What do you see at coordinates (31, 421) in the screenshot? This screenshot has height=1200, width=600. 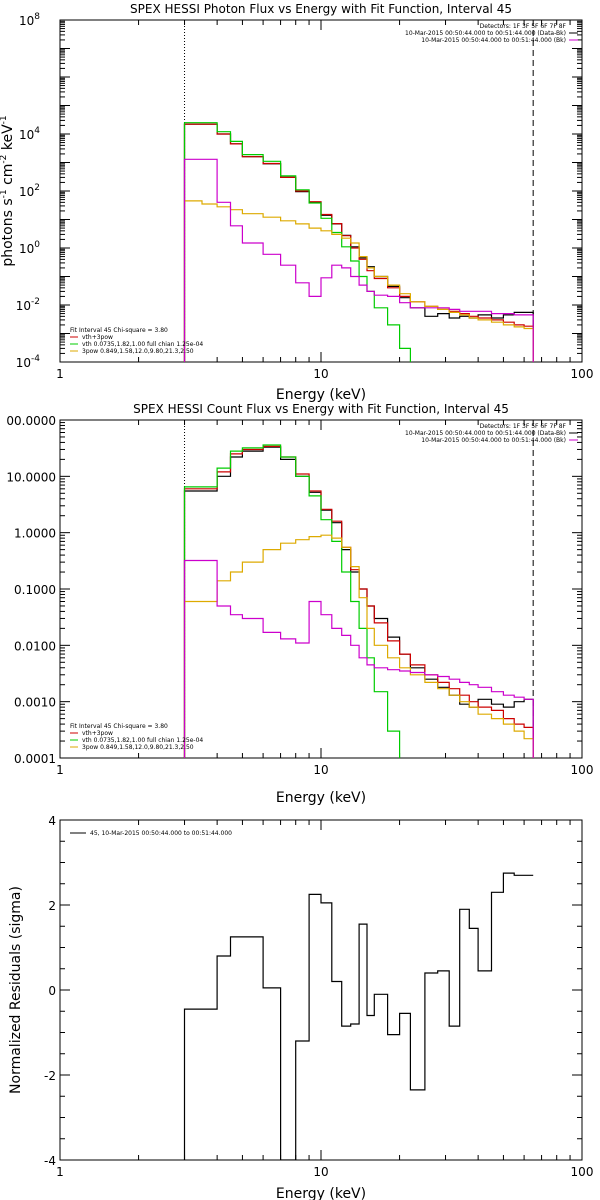 I see `y-tick-label: 00.0000` at bounding box center [31, 421].